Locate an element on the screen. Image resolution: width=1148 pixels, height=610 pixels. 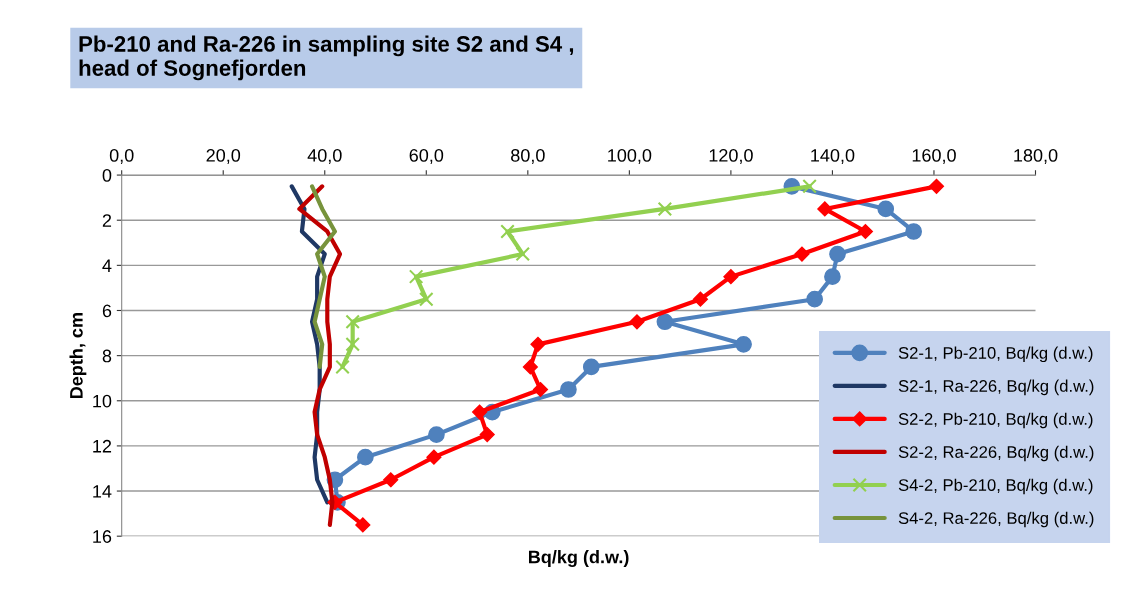
legend-label: S2-1, Pb-210, Bq/kg (d.w.) is located at coordinates (995, 354).